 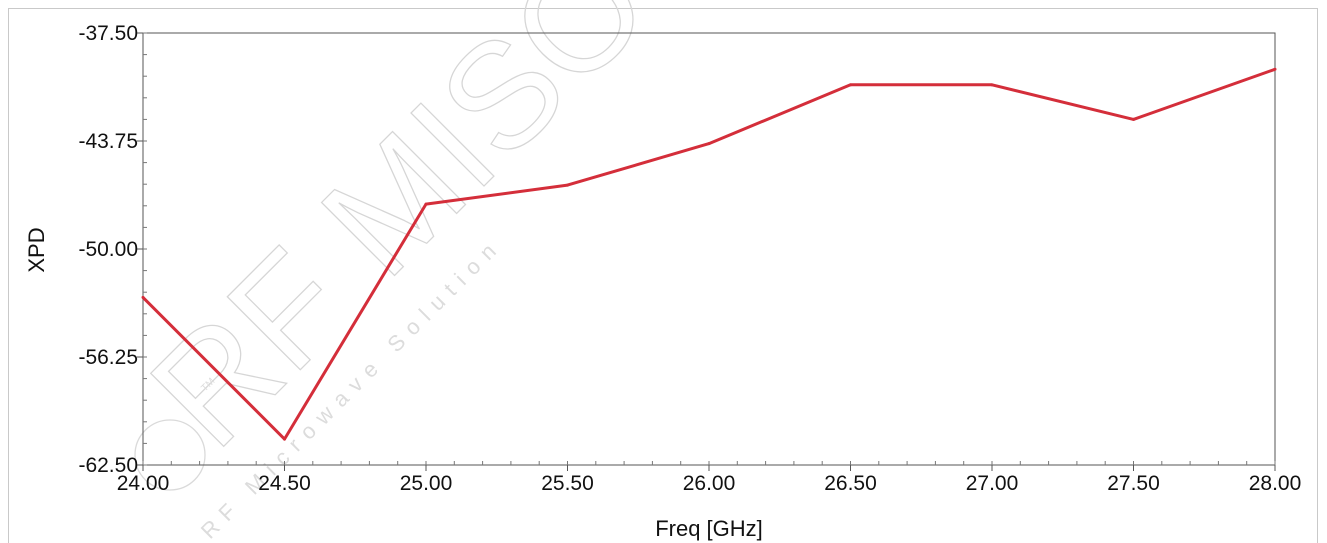 I want to click on watermark-logo-circle, so click(x=170, y=455).